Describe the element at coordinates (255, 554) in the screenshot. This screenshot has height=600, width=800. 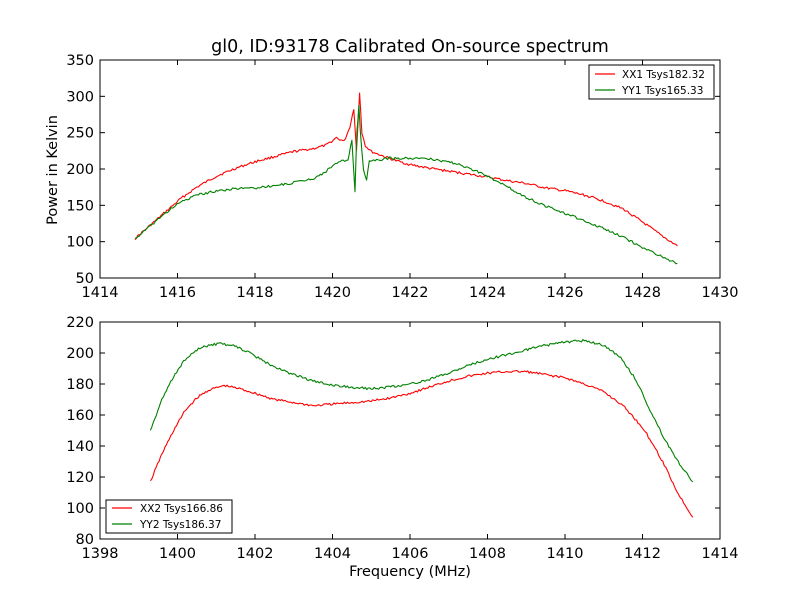
I see `x-tick-label-1402: 1402` at that location.